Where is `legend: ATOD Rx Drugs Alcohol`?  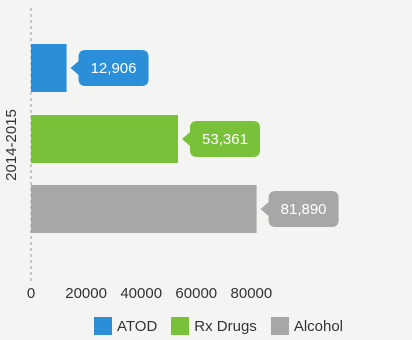
legend: ATOD Rx Drugs Alcohol is located at coordinates (218, 326).